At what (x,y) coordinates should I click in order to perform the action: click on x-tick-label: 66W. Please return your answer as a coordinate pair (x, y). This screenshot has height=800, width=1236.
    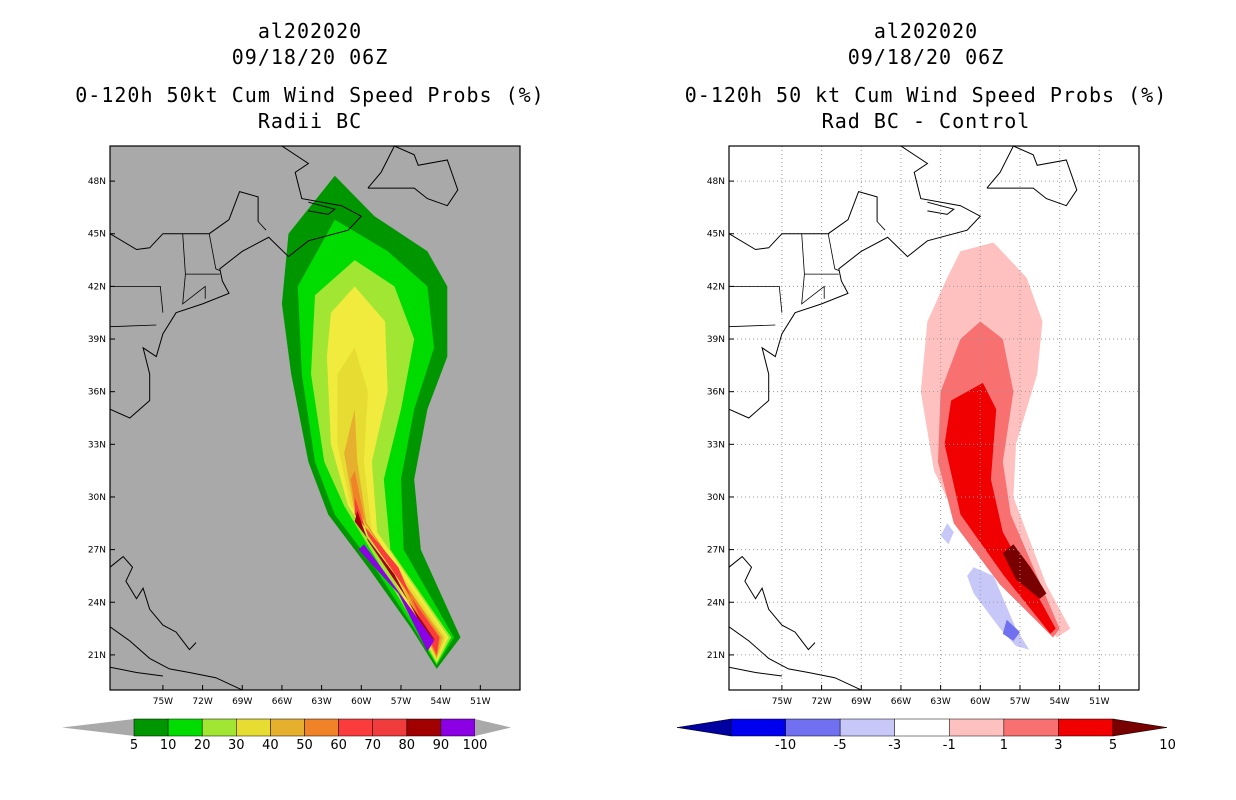
    Looking at the image, I should click on (901, 702).